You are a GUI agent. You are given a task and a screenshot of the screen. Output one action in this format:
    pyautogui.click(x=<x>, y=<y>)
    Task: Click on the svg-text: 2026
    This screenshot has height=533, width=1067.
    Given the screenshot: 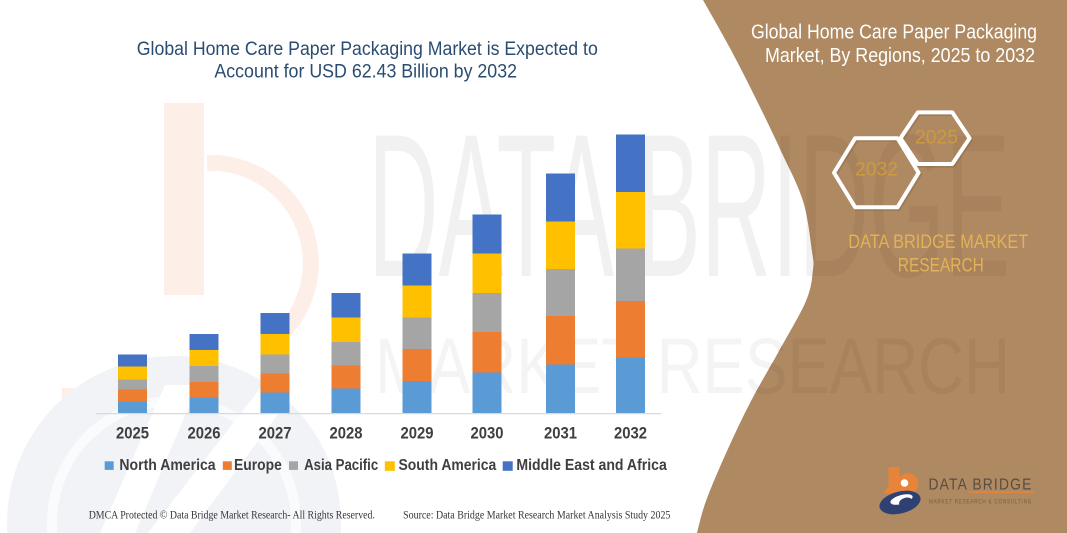 What is the action you would take?
    pyautogui.click(x=204, y=434)
    